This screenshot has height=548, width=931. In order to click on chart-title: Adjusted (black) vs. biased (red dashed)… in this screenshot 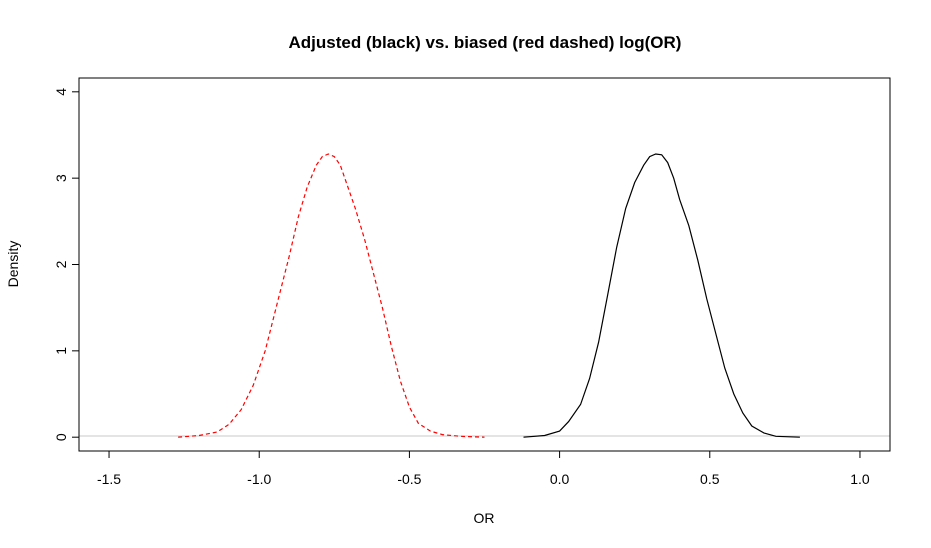, I will do `click(485, 42)`.